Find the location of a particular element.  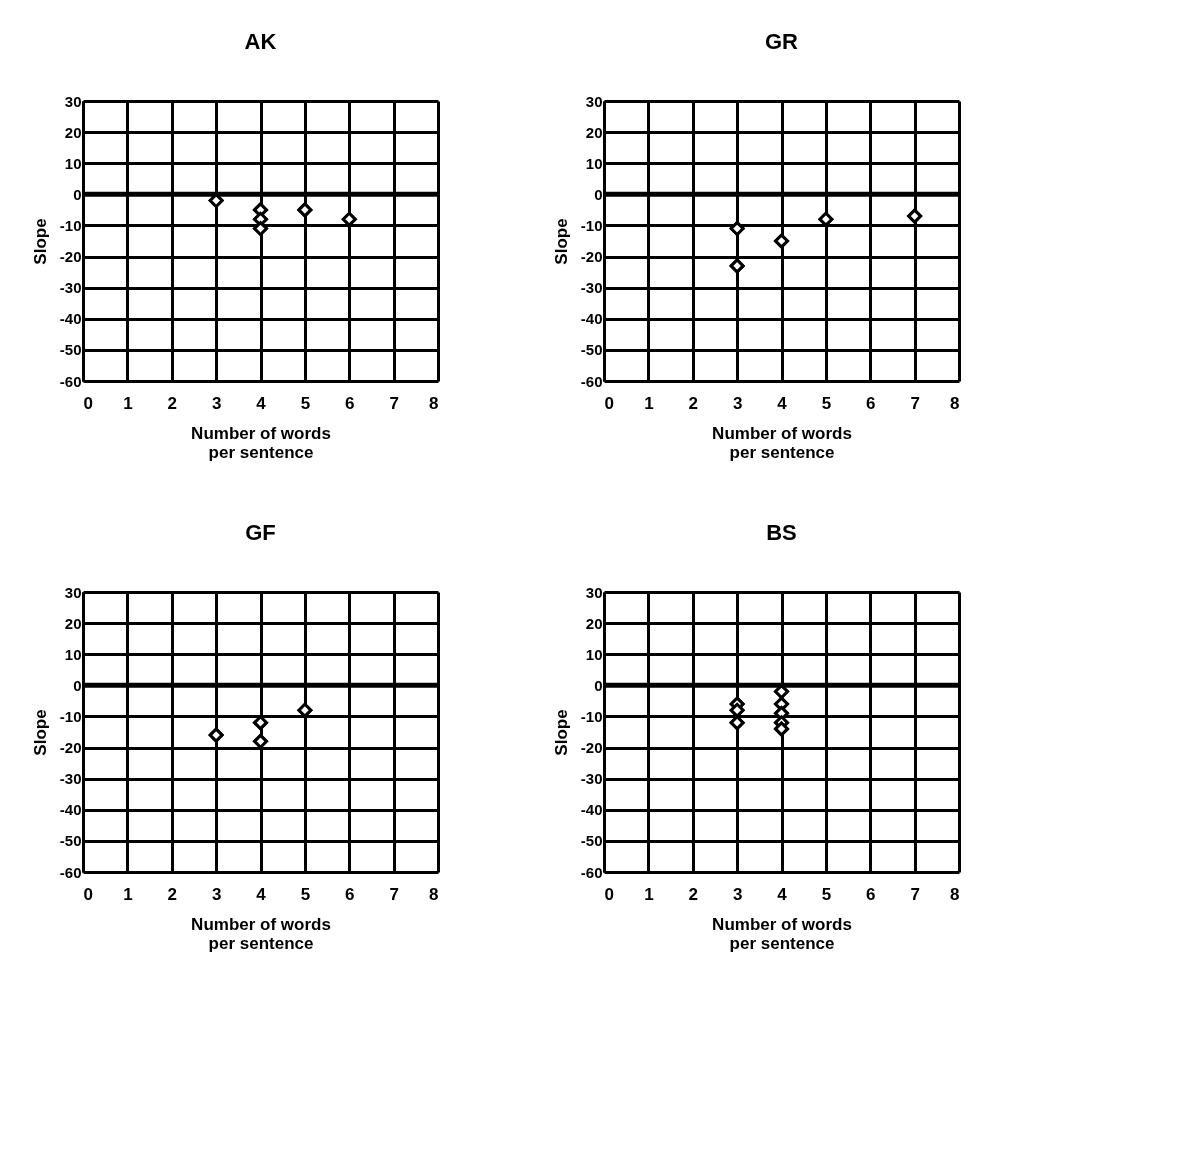

chart-title: GR is located at coordinates (782, 41).